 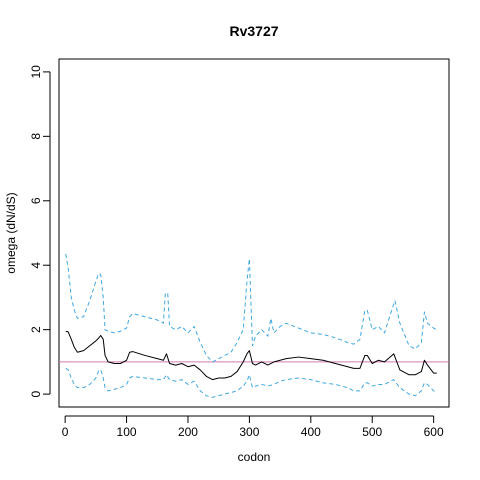 I want to click on y-axis: 0 2 4 6 8 10, so click(x=40, y=231).